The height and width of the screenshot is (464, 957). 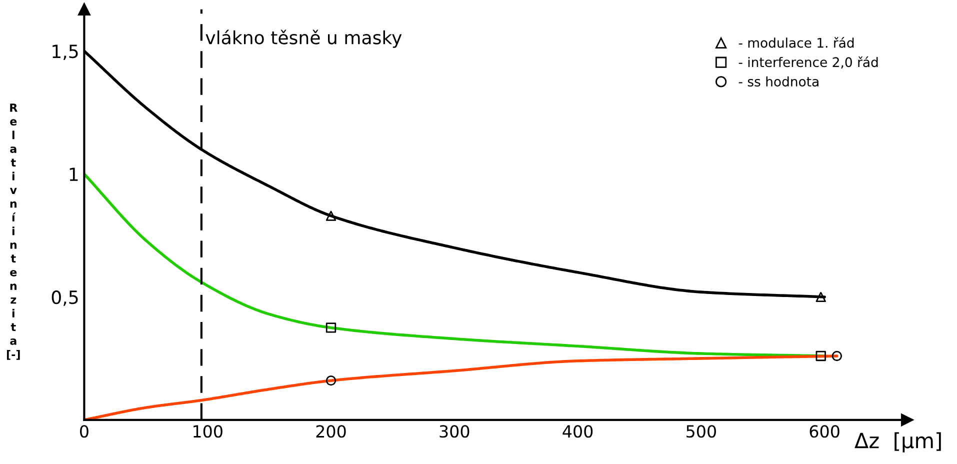 I want to click on x-tick-label: 400, so click(x=577, y=431).